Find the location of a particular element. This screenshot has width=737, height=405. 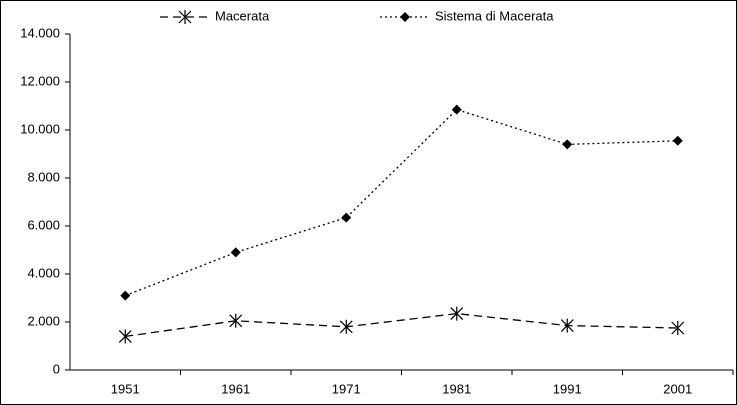

y-tick-label: 10.000 is located at coordinates (40, 128).